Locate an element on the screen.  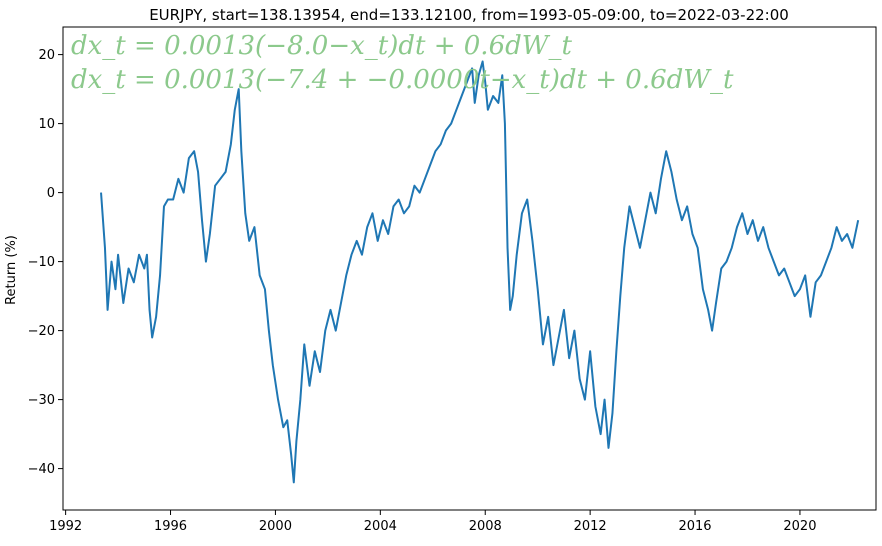
y-tick-label: −30 is located at coordinates (41, 400).